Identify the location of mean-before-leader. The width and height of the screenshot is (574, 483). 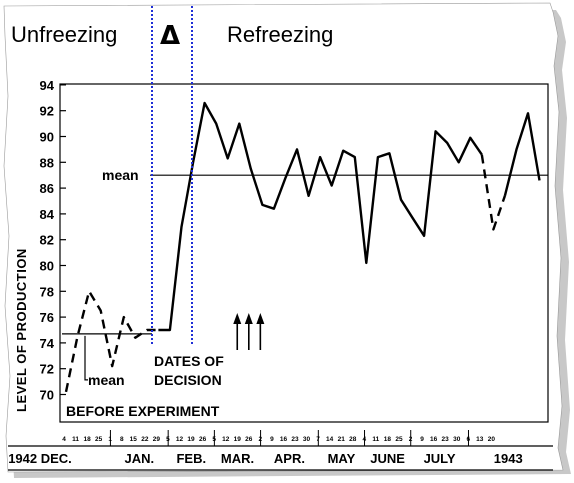
(86, 358).